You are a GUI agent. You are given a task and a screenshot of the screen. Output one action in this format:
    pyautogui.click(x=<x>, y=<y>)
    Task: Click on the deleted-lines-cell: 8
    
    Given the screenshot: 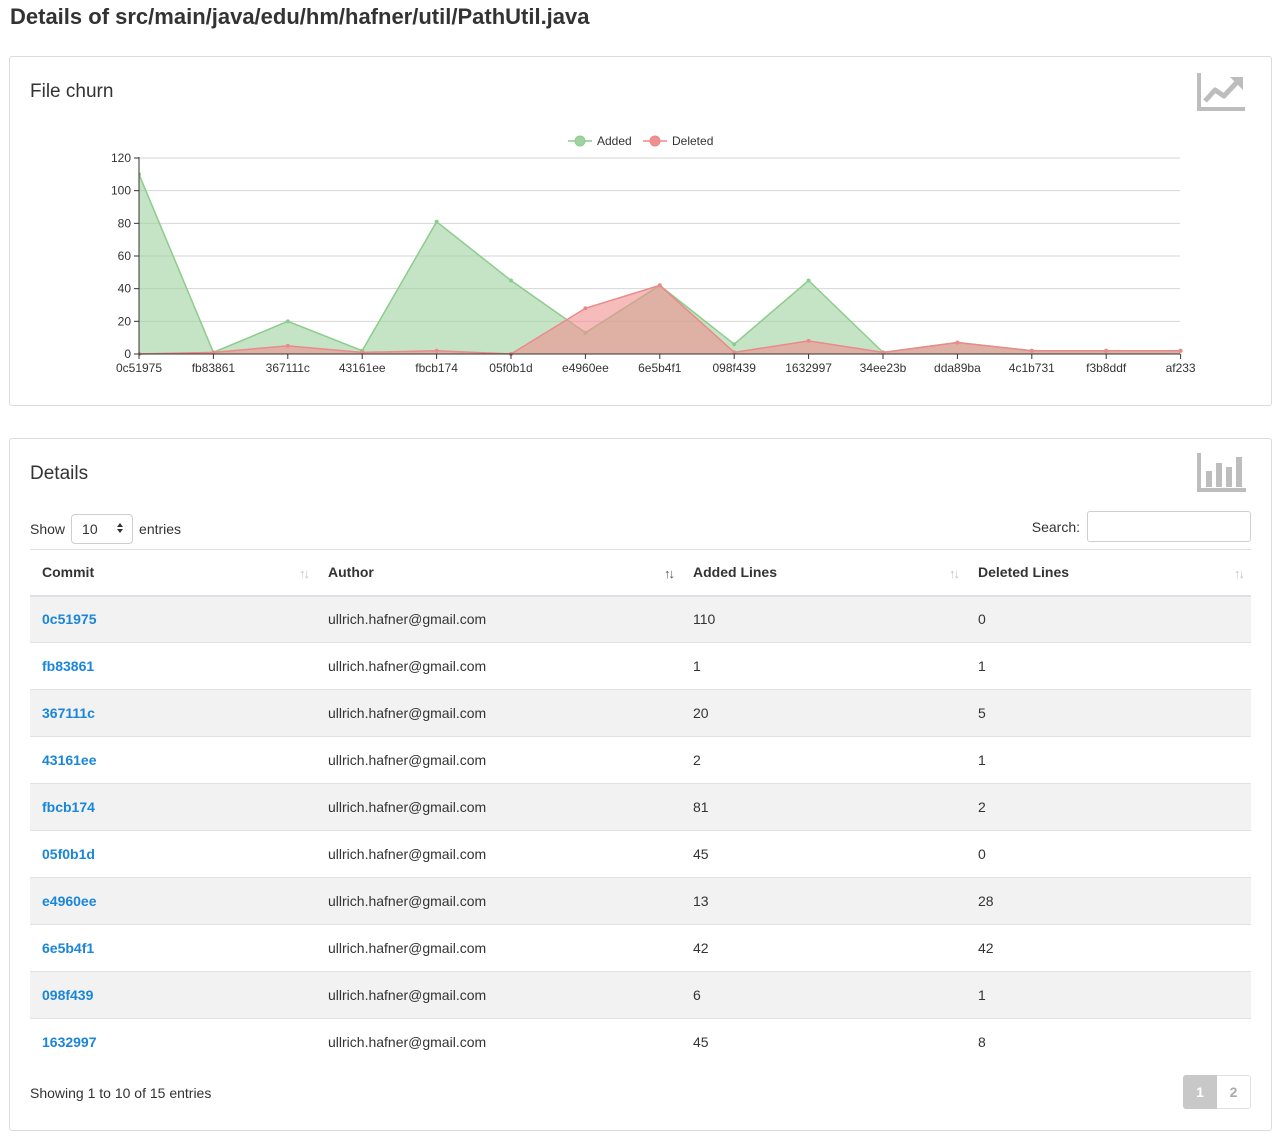 What is the action you would take?
    pyautogui.click(x=982, y=1042)
    